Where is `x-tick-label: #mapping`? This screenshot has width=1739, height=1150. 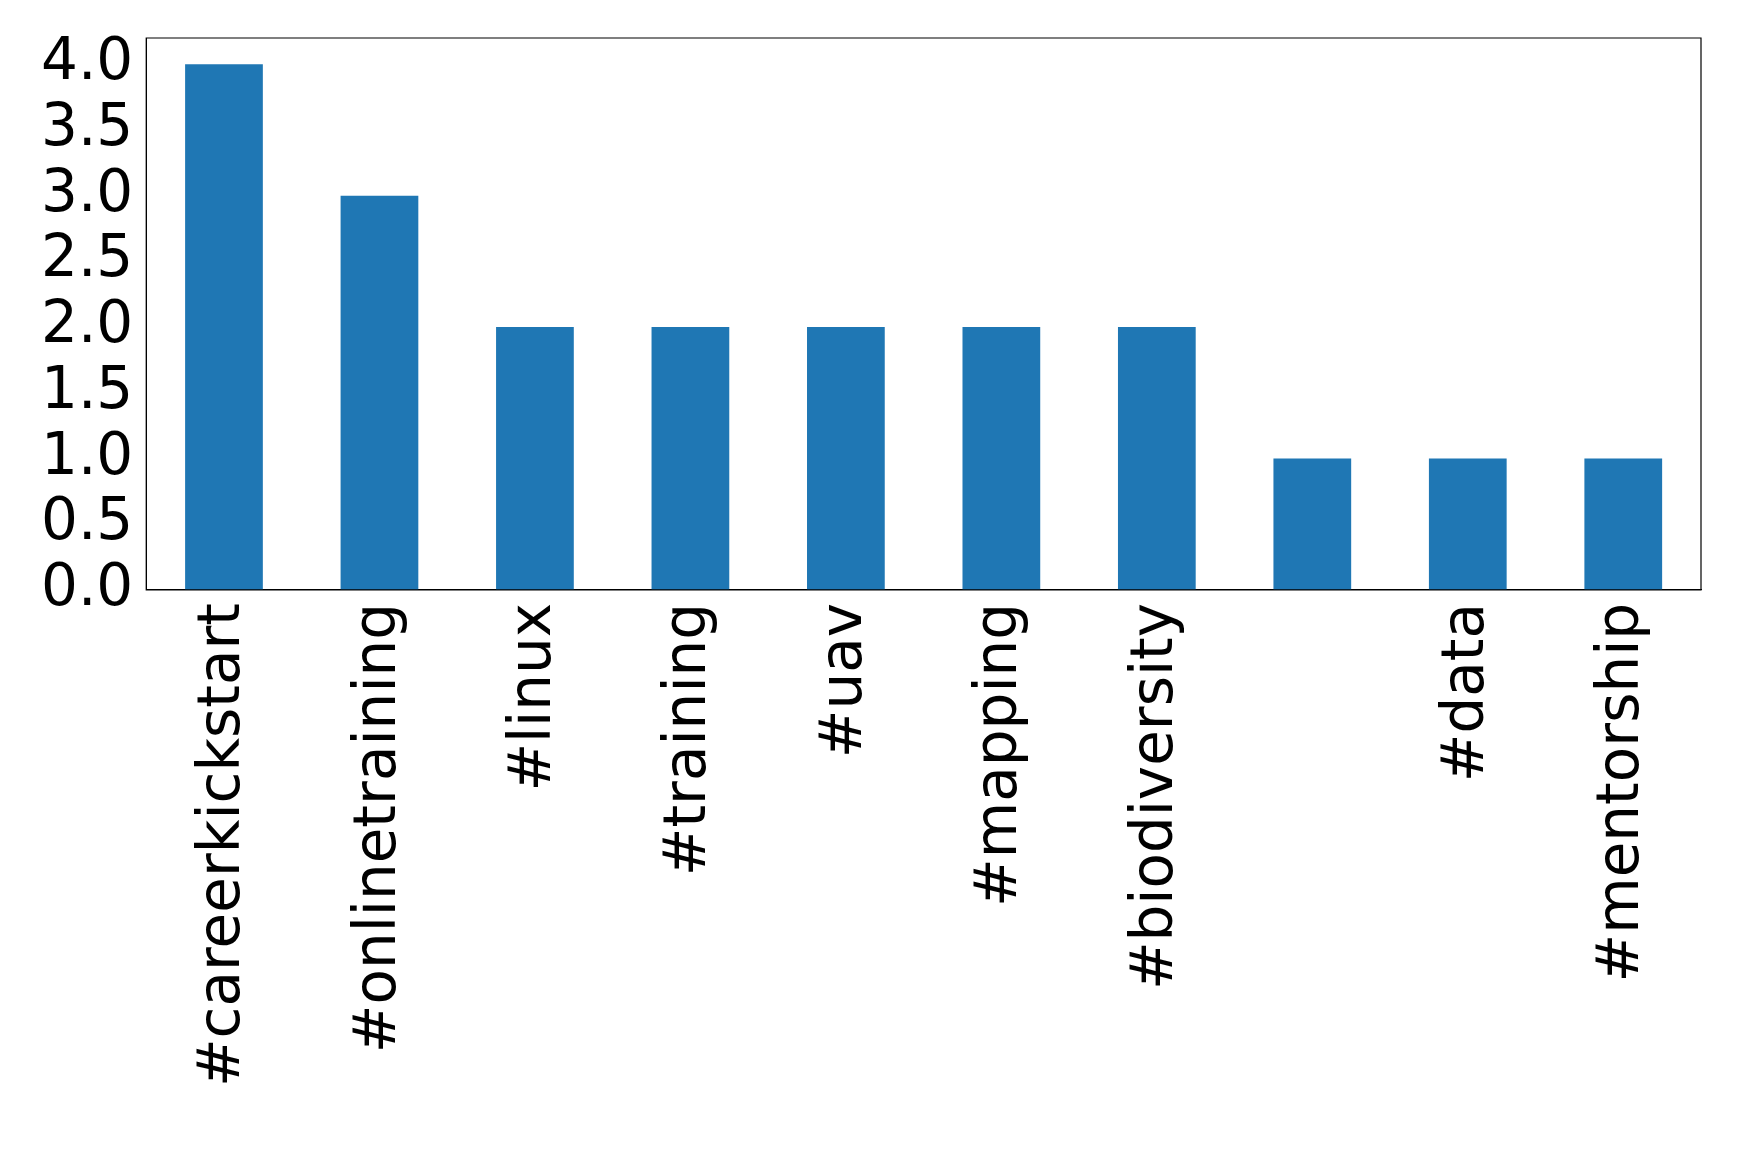
x-tick-label: #mapping is located at coordinates (996, 754).